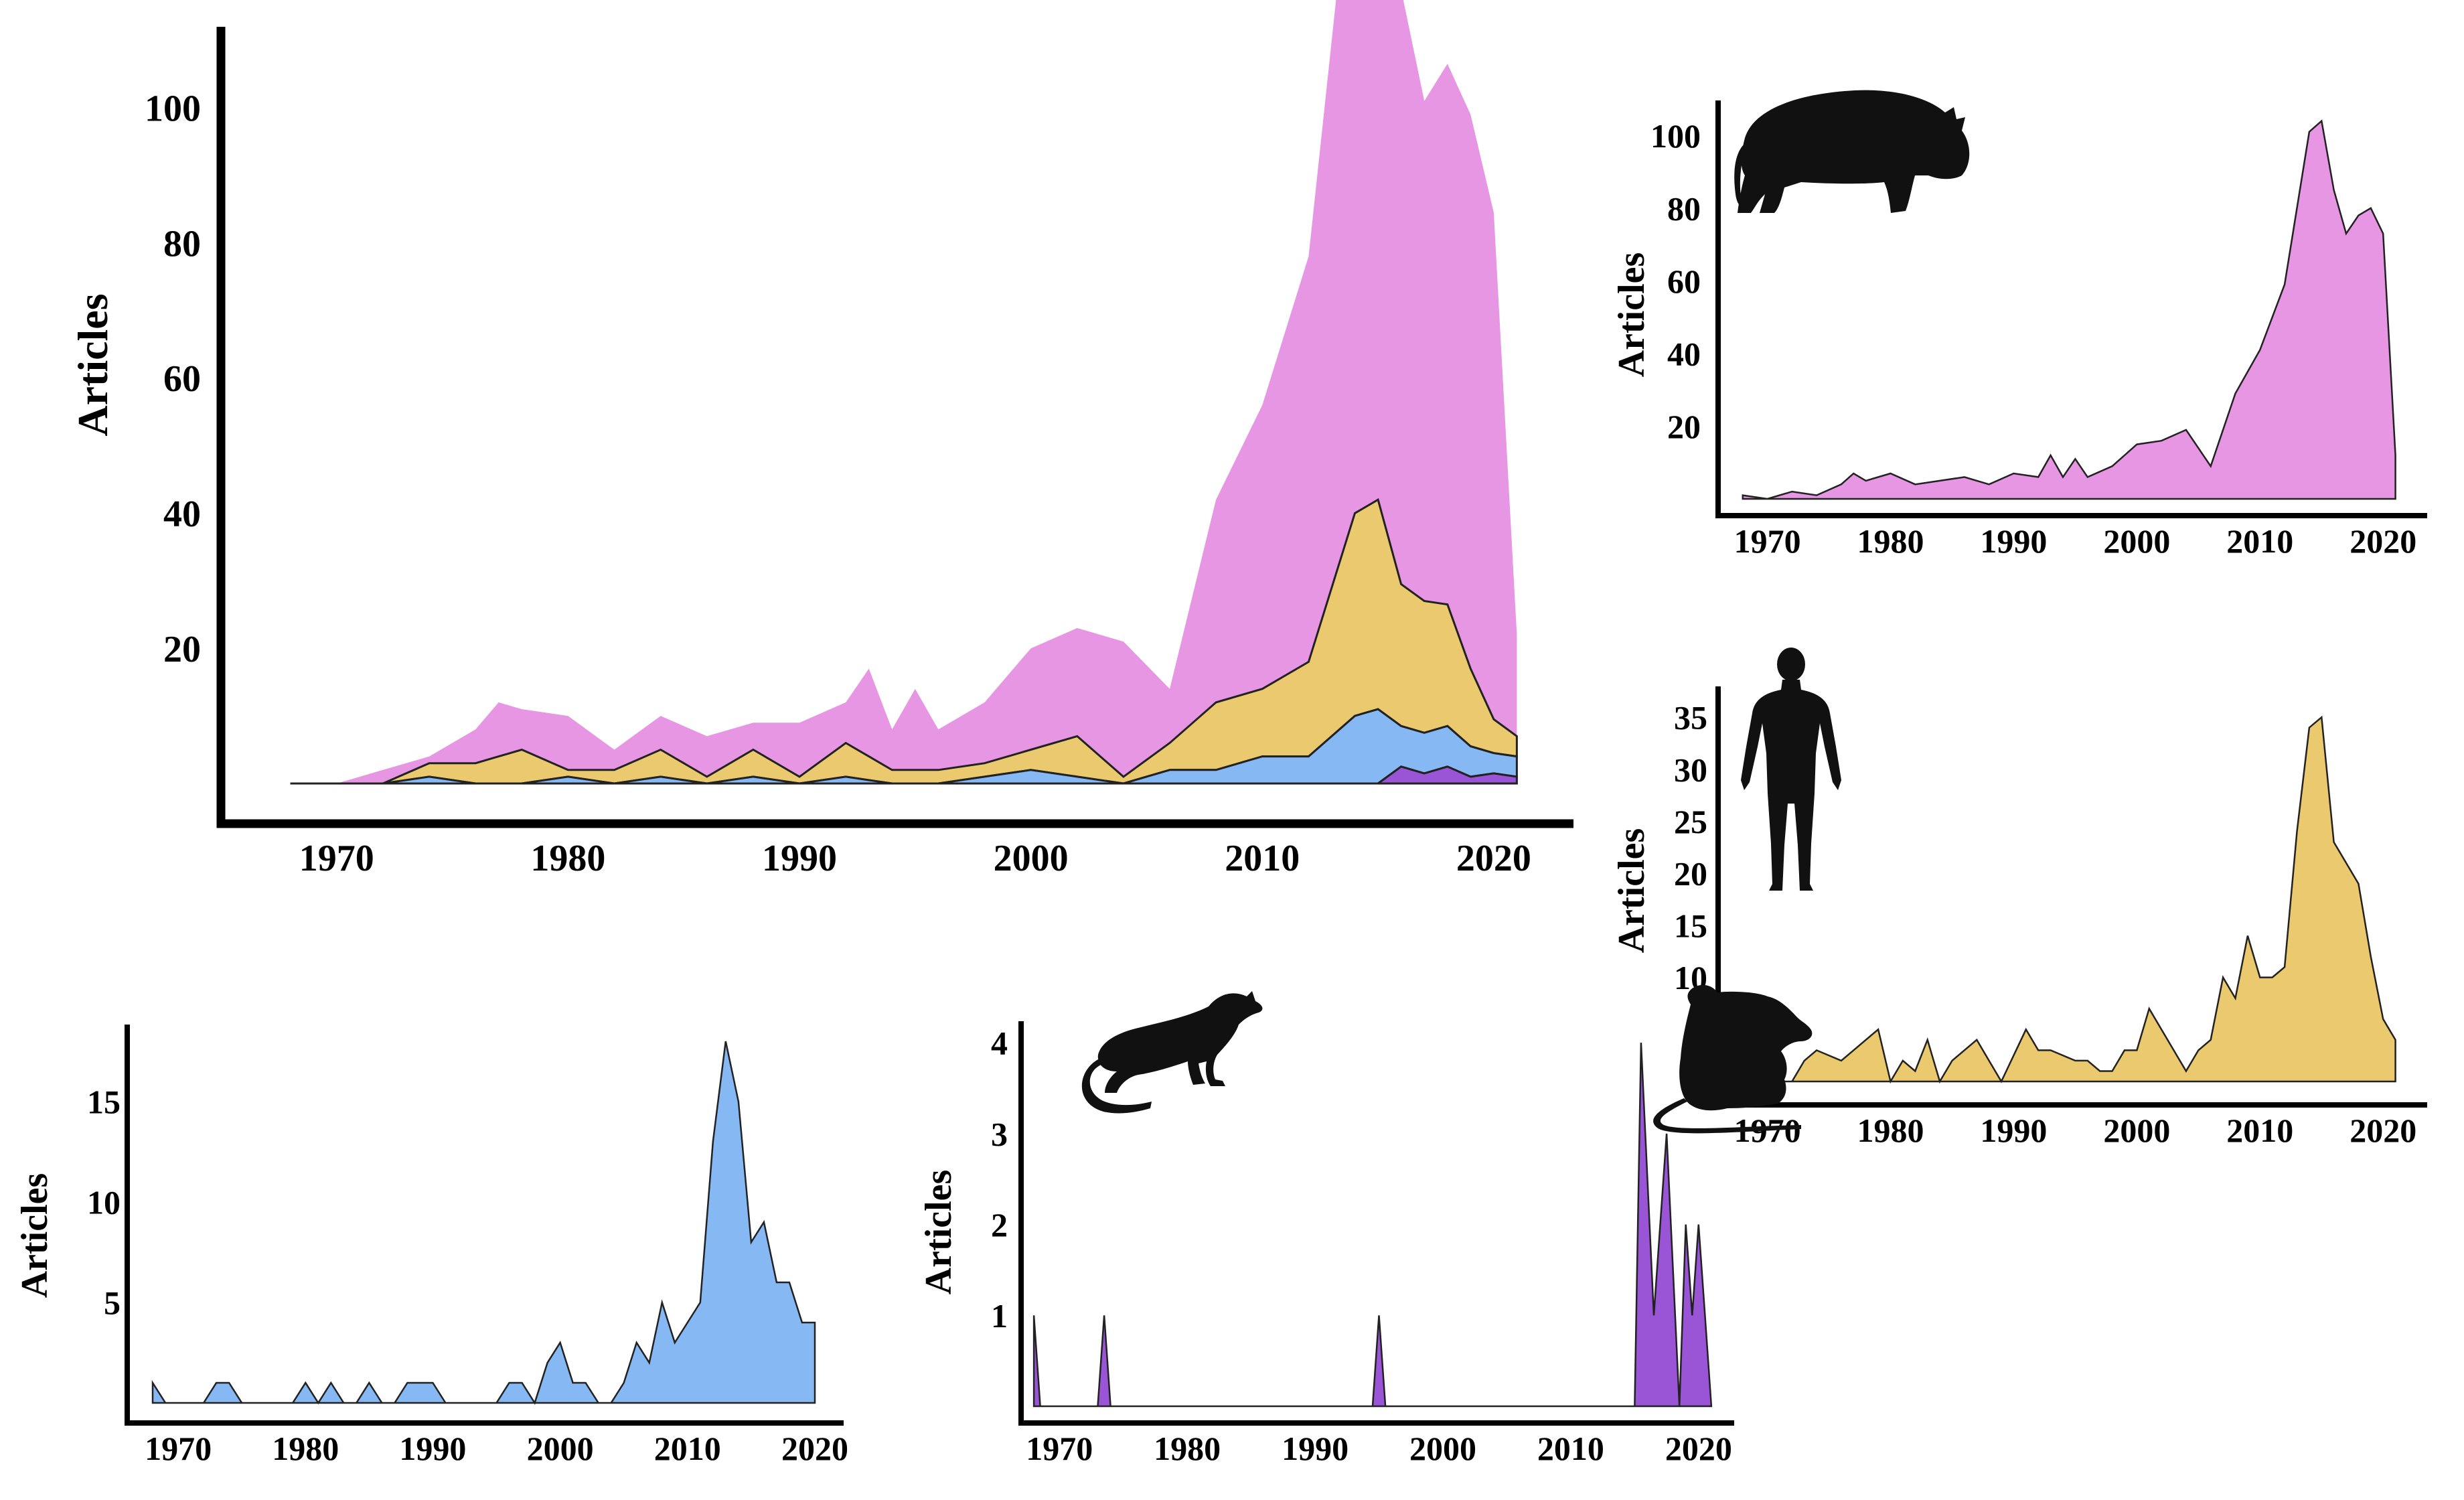  I want to click on human-y-axis-label: Articles, so click(1631, 891).